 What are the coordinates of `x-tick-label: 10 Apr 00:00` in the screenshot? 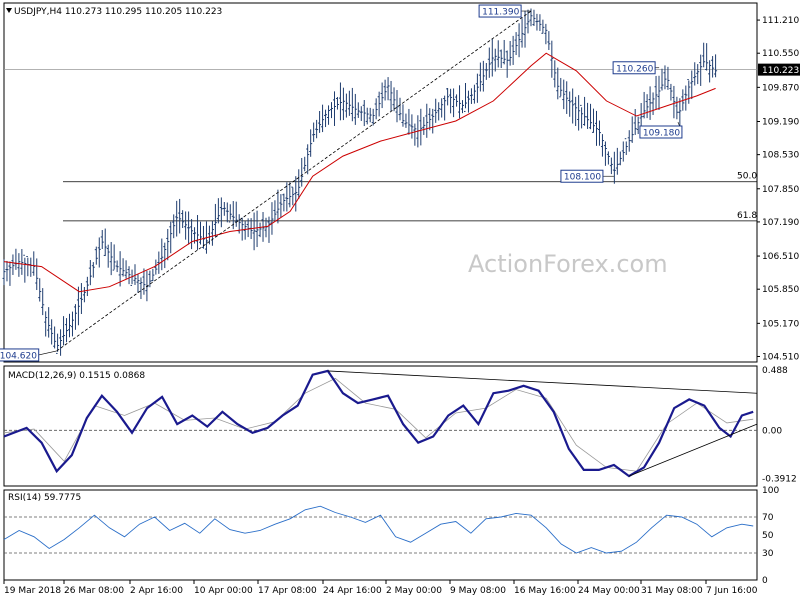 It's located at (223, 591).